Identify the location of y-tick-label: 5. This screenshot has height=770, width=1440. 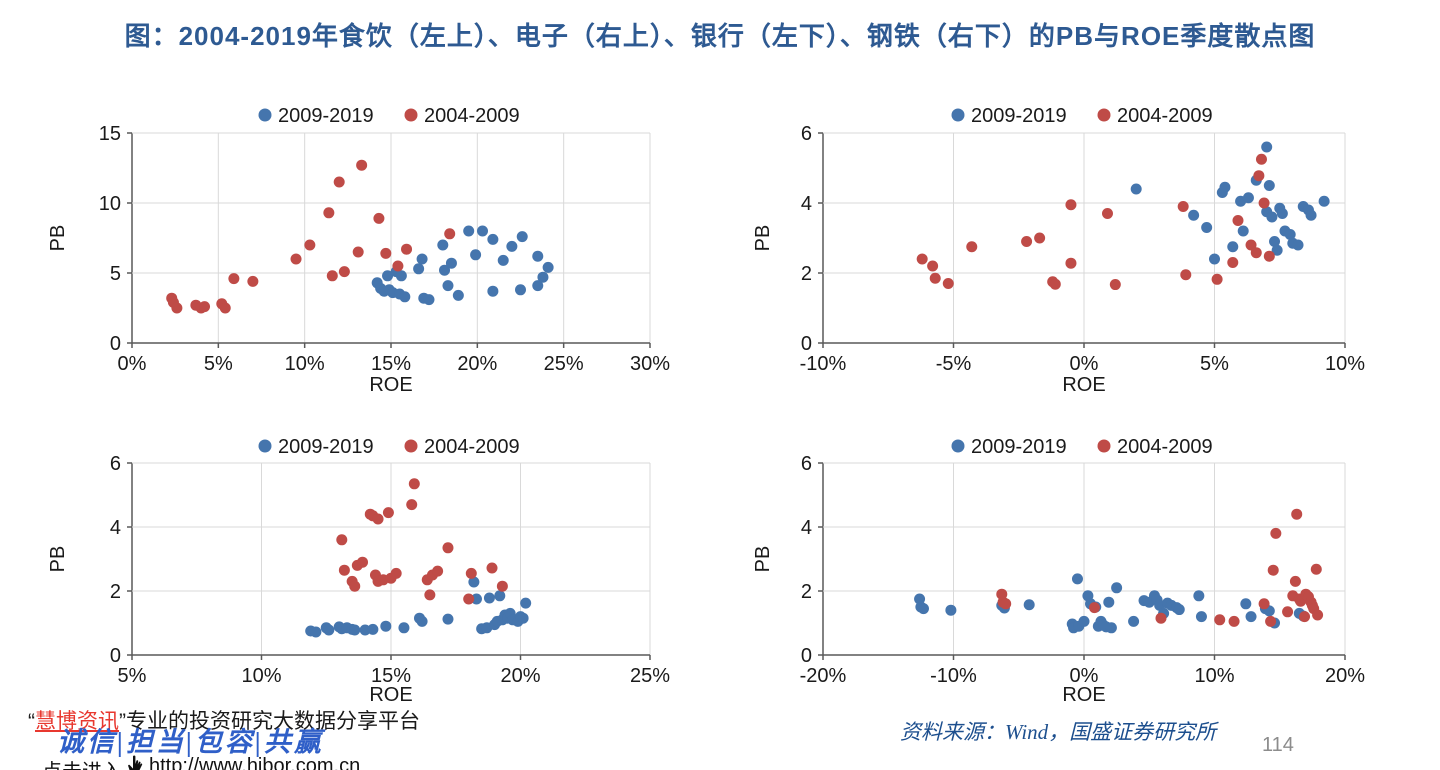
(115, 274).